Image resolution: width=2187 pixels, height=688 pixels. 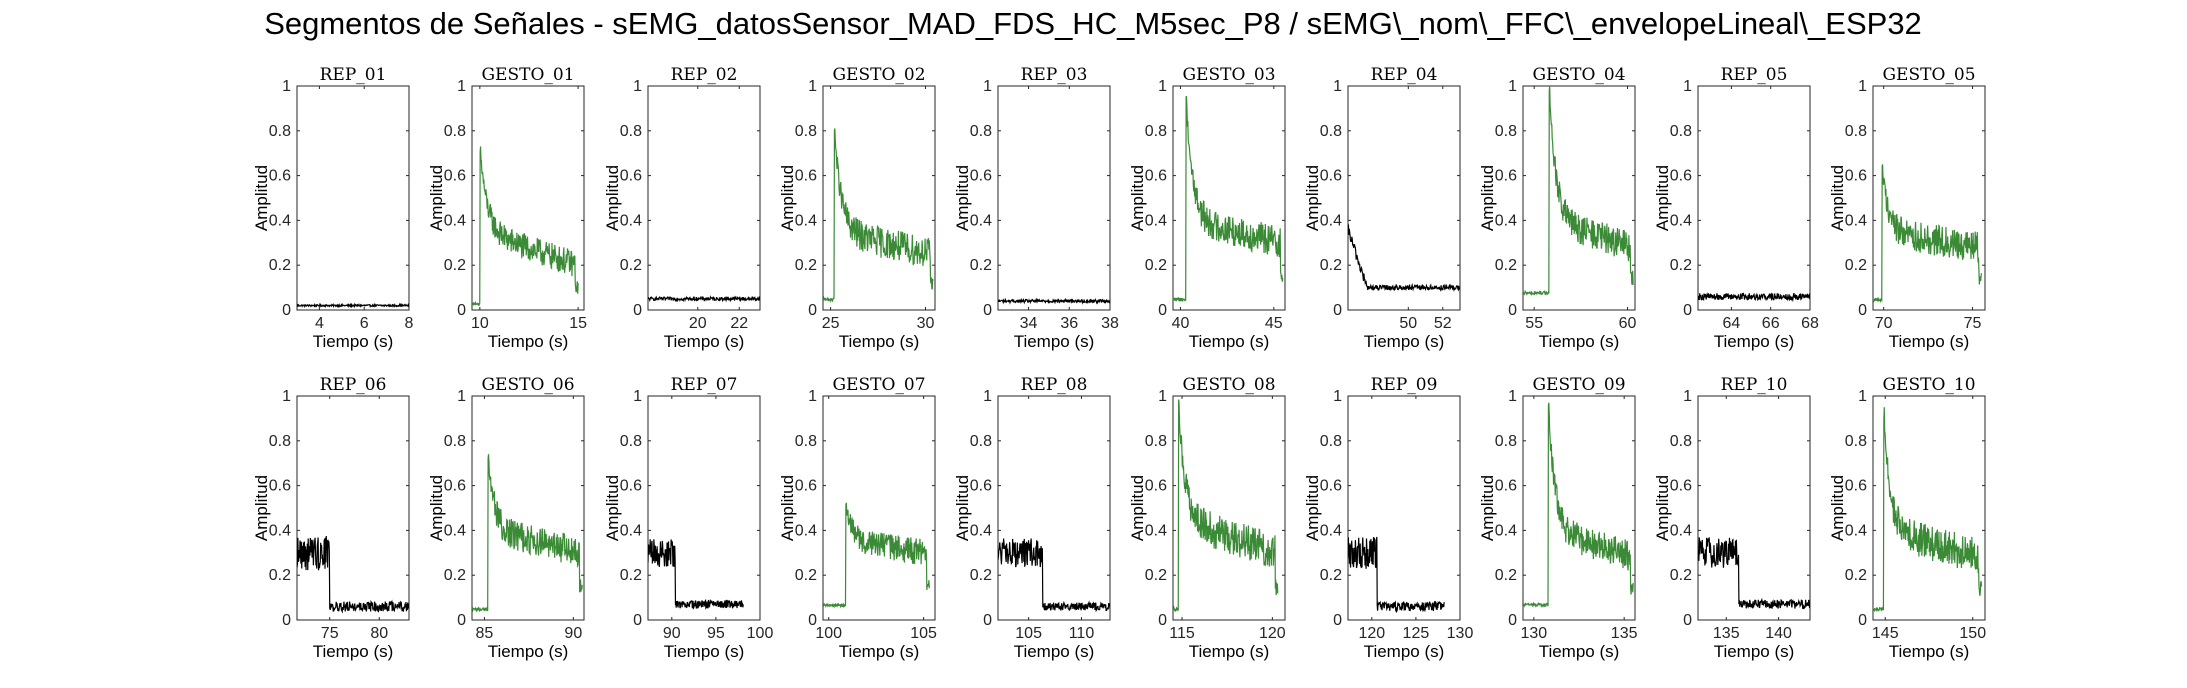 I want to click on x-tick-label: 52, so click(x=1443, y=323).